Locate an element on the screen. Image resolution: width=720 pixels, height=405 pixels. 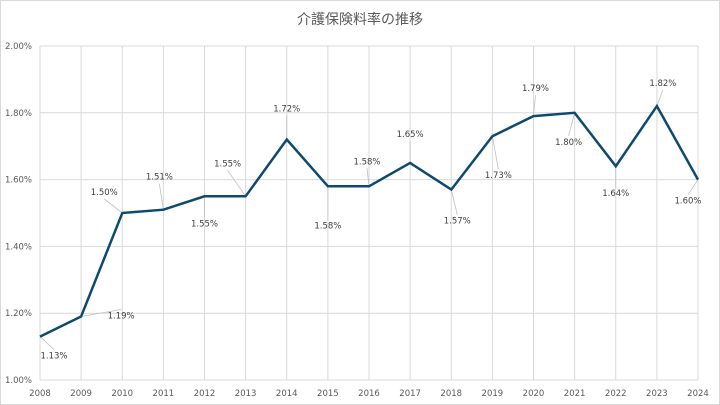
y-tick-label: 2.00% is located at coordinates (18, 47).